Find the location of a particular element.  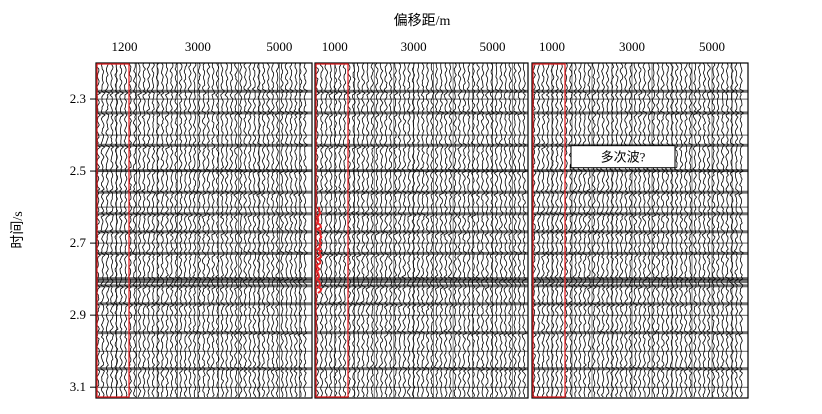

y-tick-label: 2.5 is located at coordinates (78, 170).